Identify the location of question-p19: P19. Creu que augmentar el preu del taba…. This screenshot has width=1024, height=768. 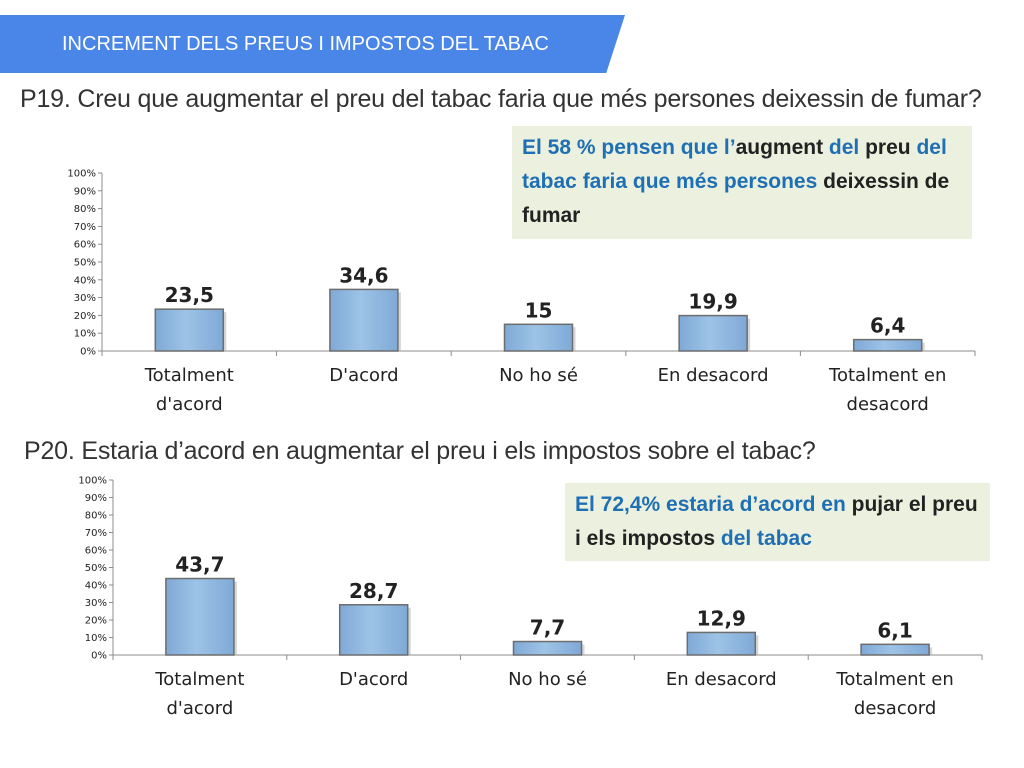
(501, 99).